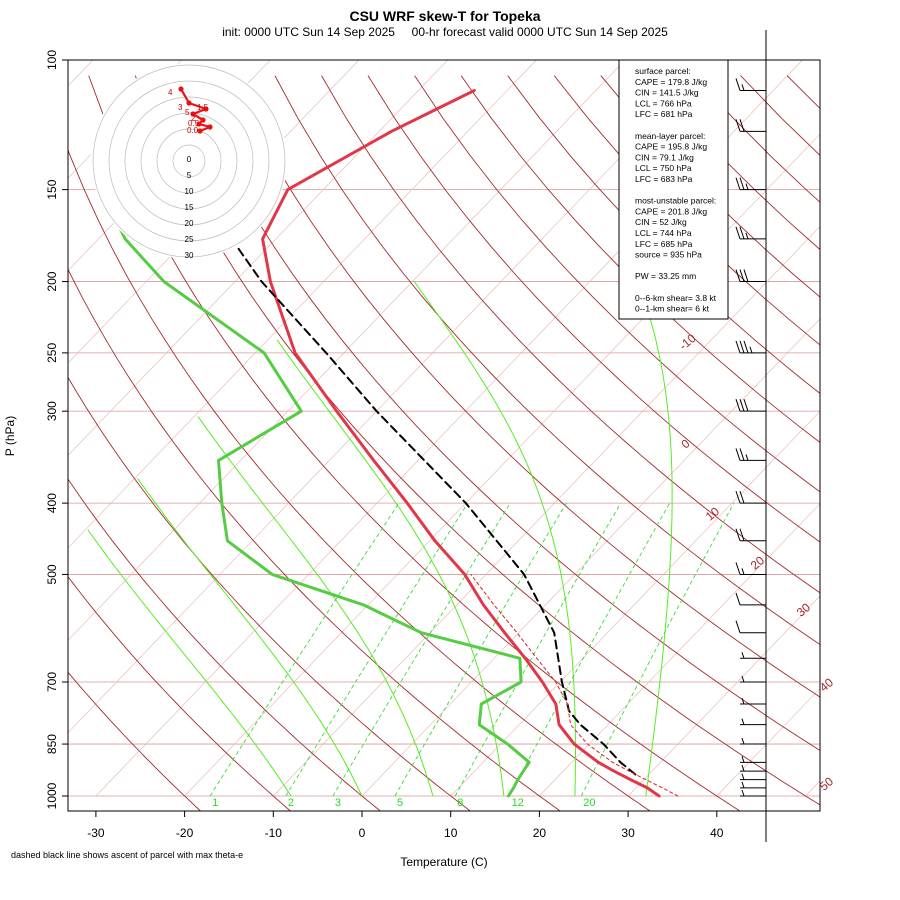 This screenshot has width=900, height=900. Describe the element at coordinates (672, 309) in the screenshot. I see `info-box-line: 0--1-km shear= 6 kt` at that location.